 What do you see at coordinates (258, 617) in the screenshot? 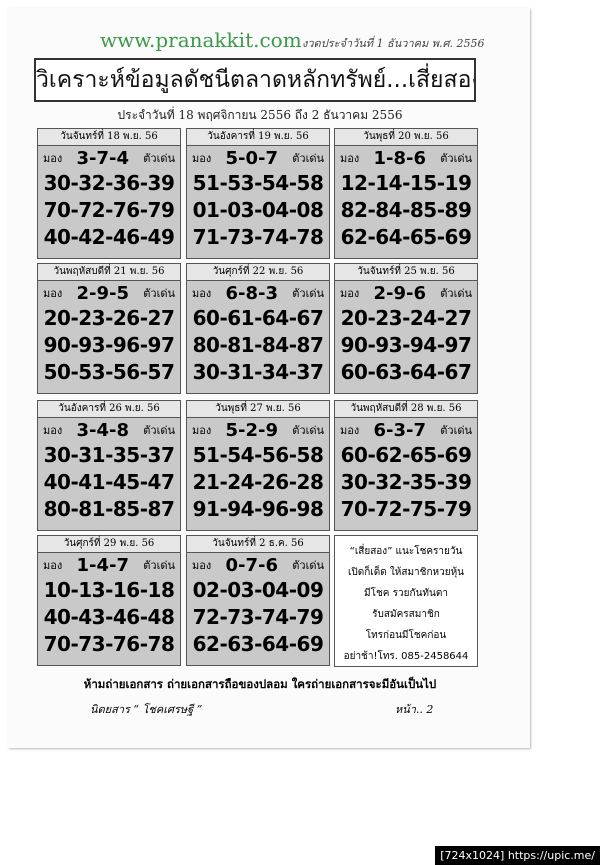
I see `number-line: 72-73-74-79` at bounding box center [258, 617].